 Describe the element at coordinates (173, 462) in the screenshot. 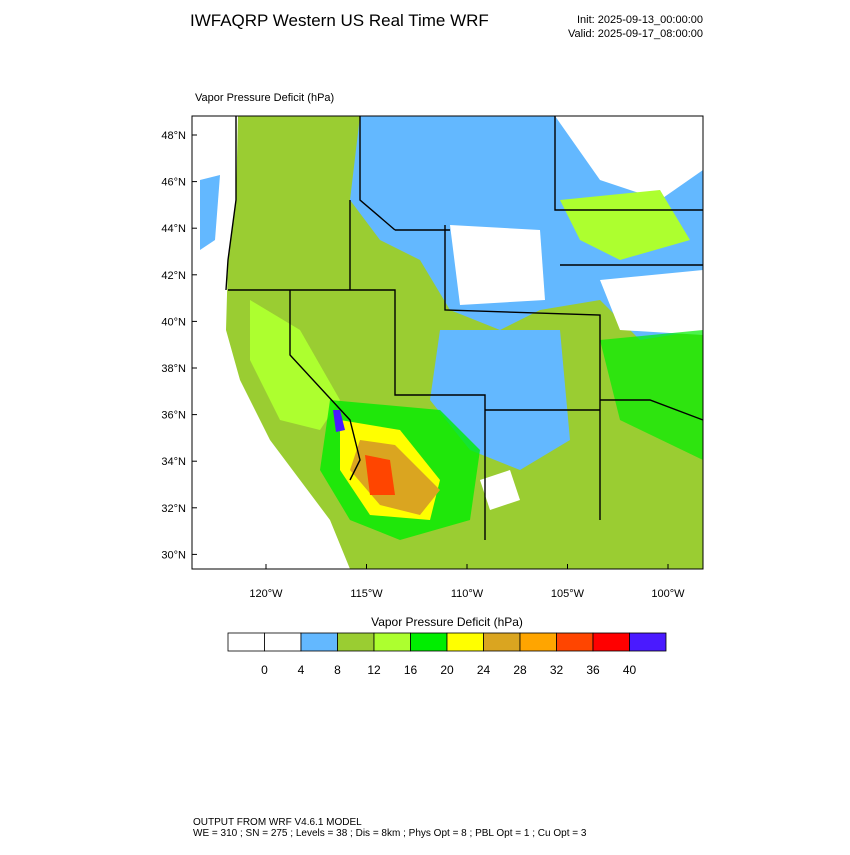

I see `lat-label: 34°N` at that location.